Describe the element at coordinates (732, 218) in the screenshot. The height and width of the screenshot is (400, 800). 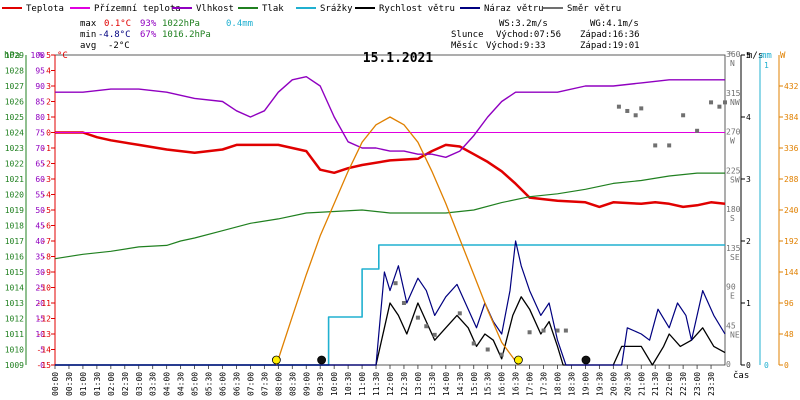
I see `direction-tick-name: S` at that location.